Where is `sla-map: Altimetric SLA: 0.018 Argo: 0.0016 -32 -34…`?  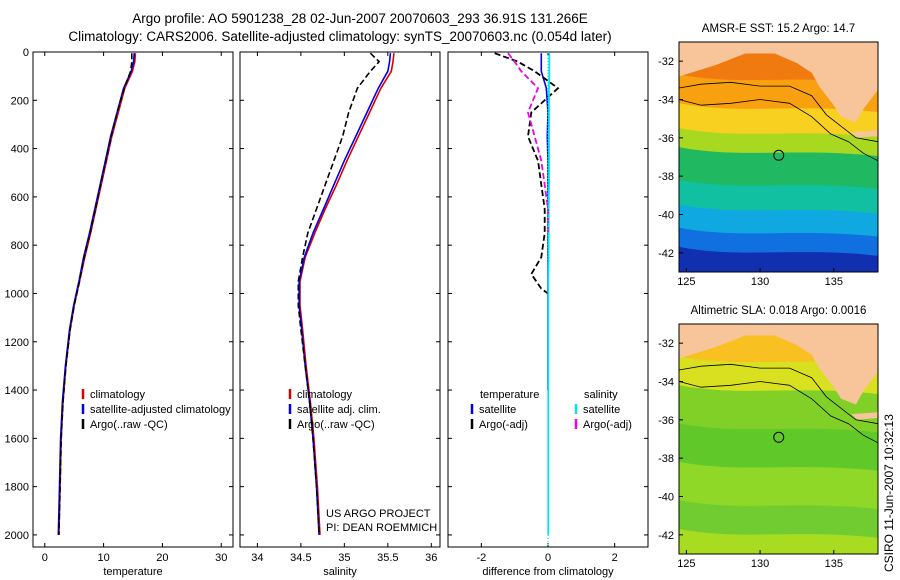 sla-map: Altimetric SLA: 0.018 Argo: 0.0016 -32 -34… is located at coordinates (768, 437).